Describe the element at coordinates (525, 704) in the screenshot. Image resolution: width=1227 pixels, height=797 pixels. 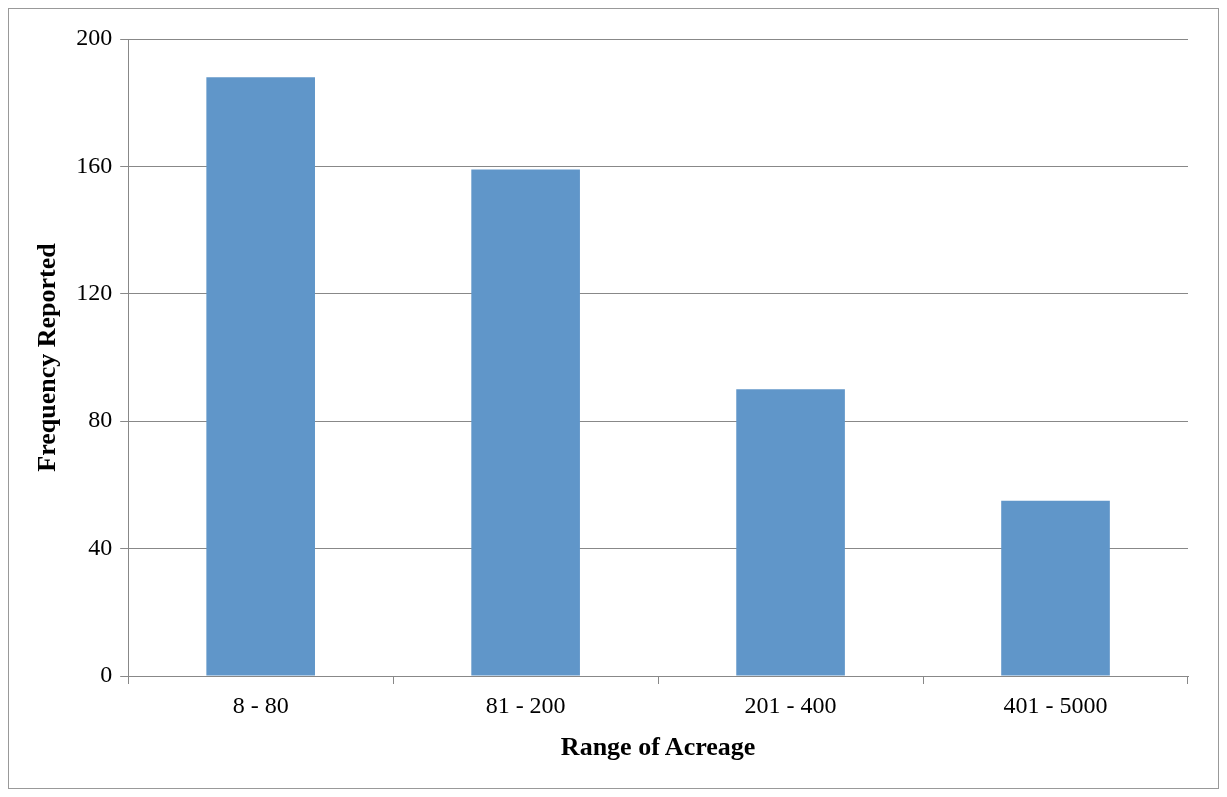
I see `x-tick-label: 81 - 200` at that location.